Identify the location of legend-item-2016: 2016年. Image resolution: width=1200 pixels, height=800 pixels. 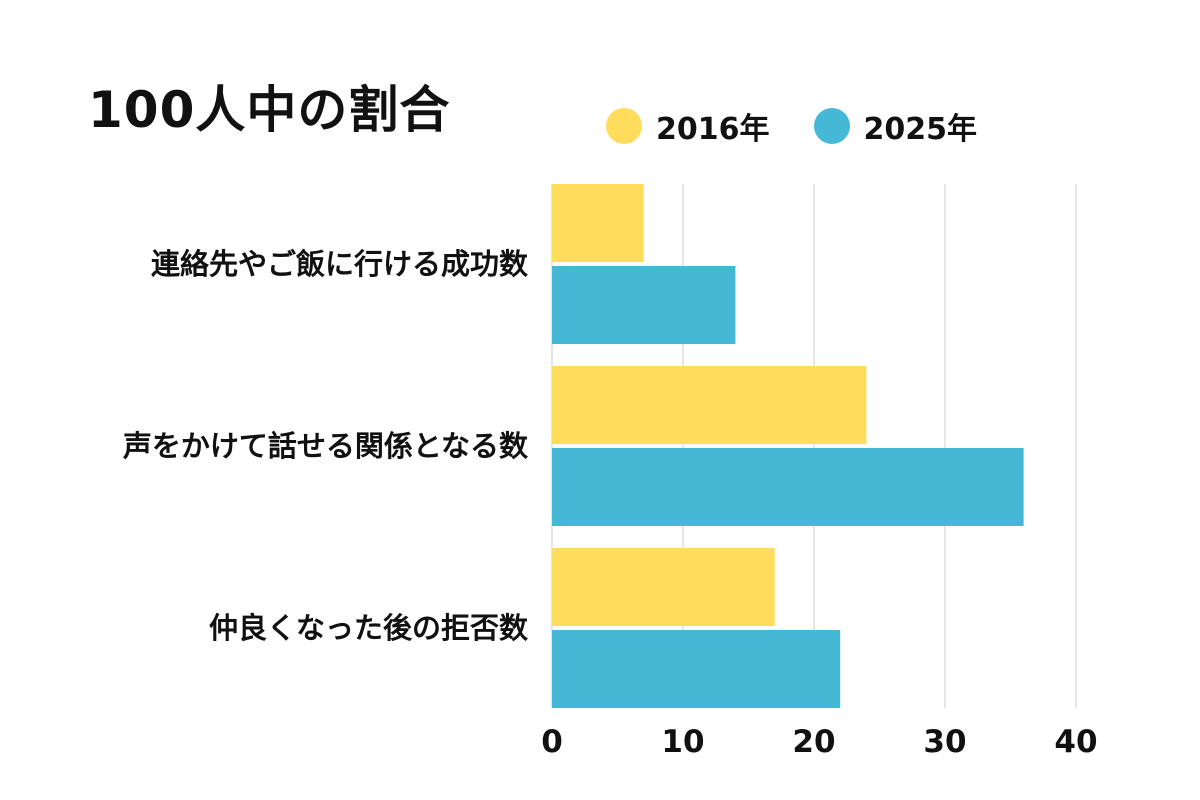
(688, 126).